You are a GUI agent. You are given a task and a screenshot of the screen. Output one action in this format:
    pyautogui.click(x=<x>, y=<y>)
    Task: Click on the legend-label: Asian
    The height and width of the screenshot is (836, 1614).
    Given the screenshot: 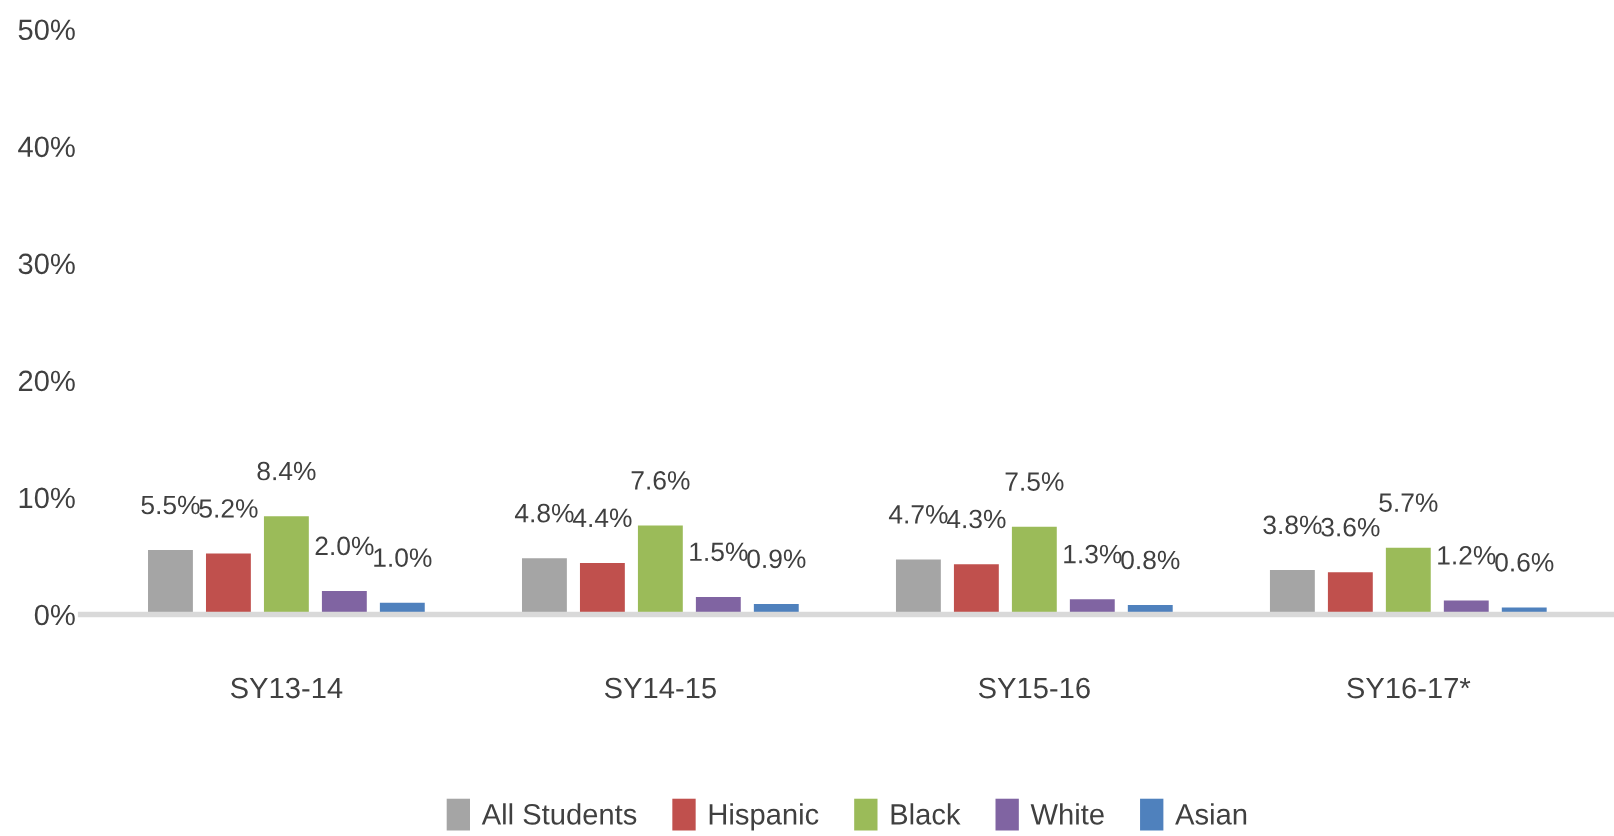 What is the action you would take?
    pyautogui.click(x=1211, y=814)
    